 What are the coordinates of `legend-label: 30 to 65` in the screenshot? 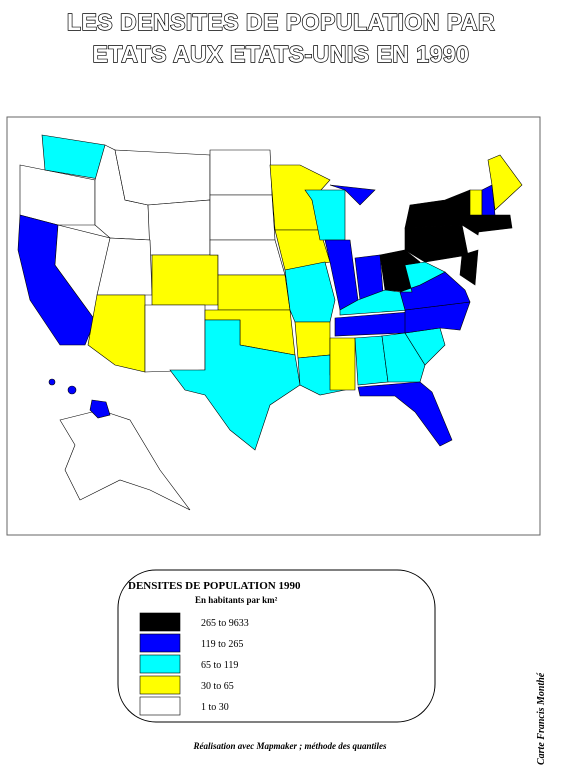 It's located at (217, 686).